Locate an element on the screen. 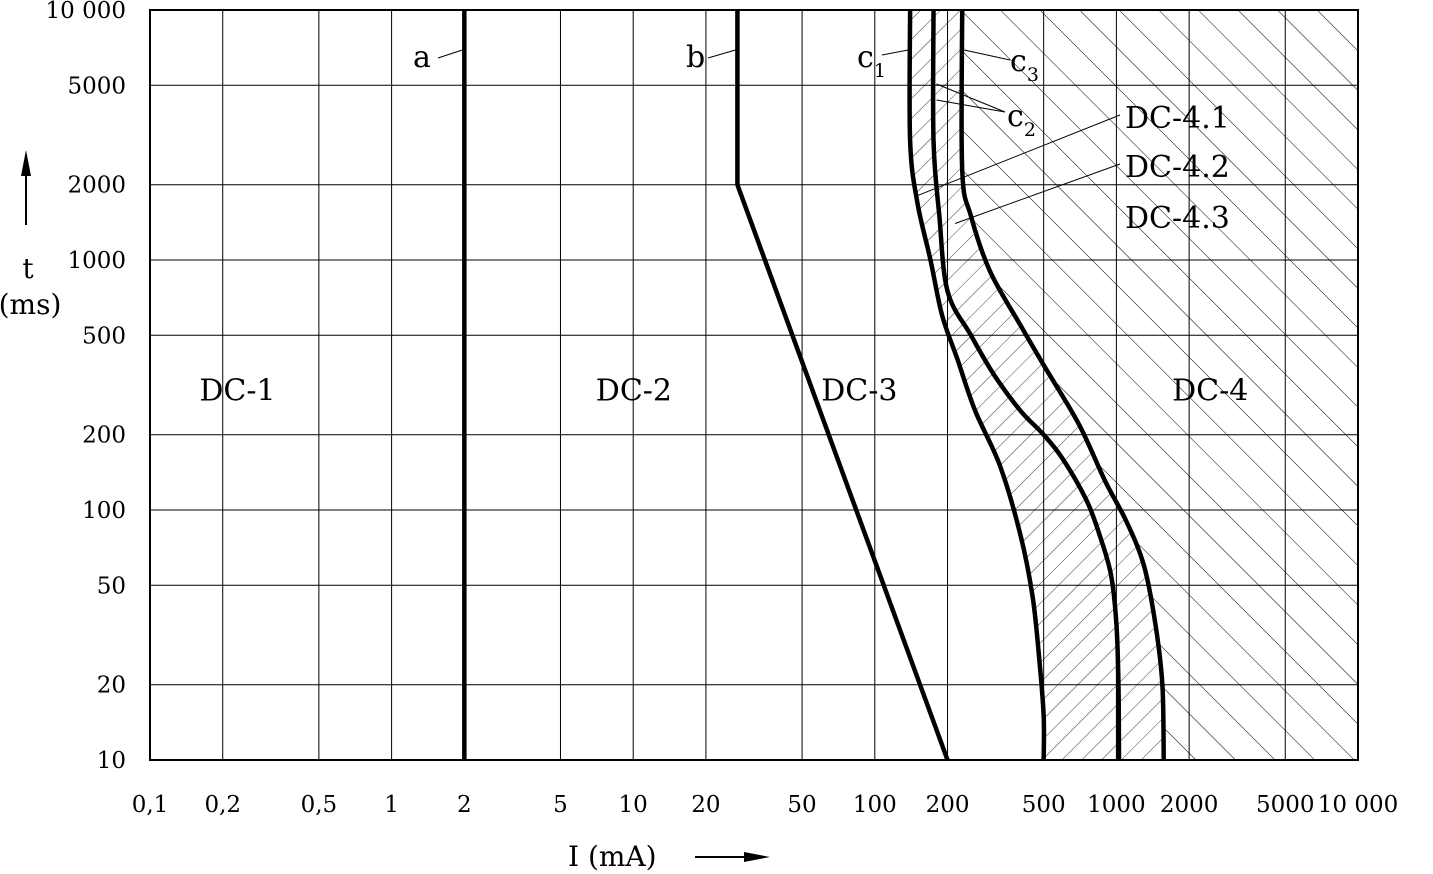 This screenshot has width=1433, height=874. zone-label: DC-2 is located at coordinates (634, 391).